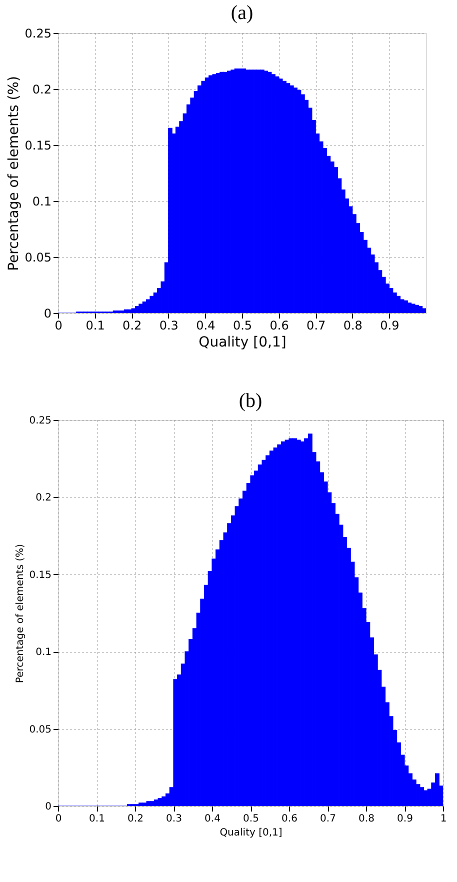 This screenshot has height=882, width=457. What do you see at coordinates (443, 819) in the screenshot?
I see `x-tick-label: 1` at bounding box center [443, 819].